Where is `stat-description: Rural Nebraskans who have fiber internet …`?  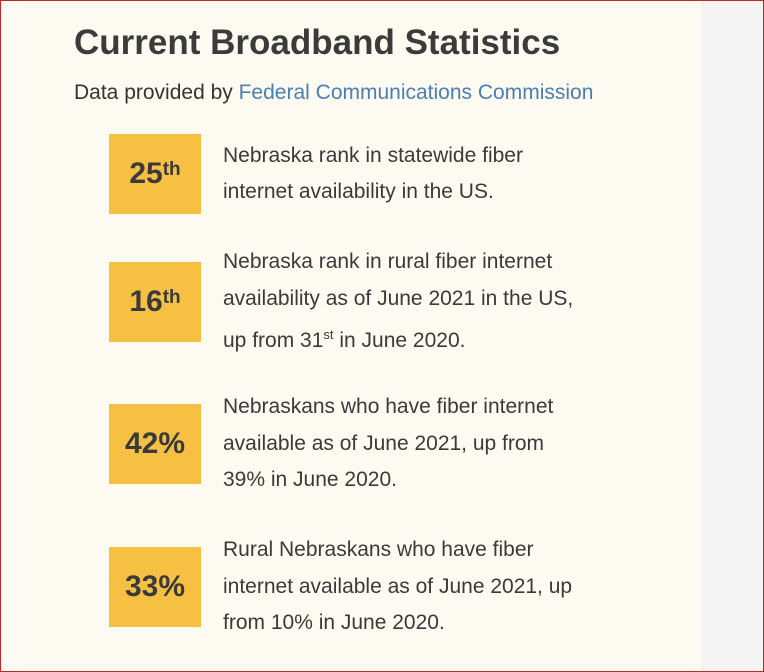 stat-description: Rural Nebraskans who have fiber internet … is located at coordinates (397, 587).